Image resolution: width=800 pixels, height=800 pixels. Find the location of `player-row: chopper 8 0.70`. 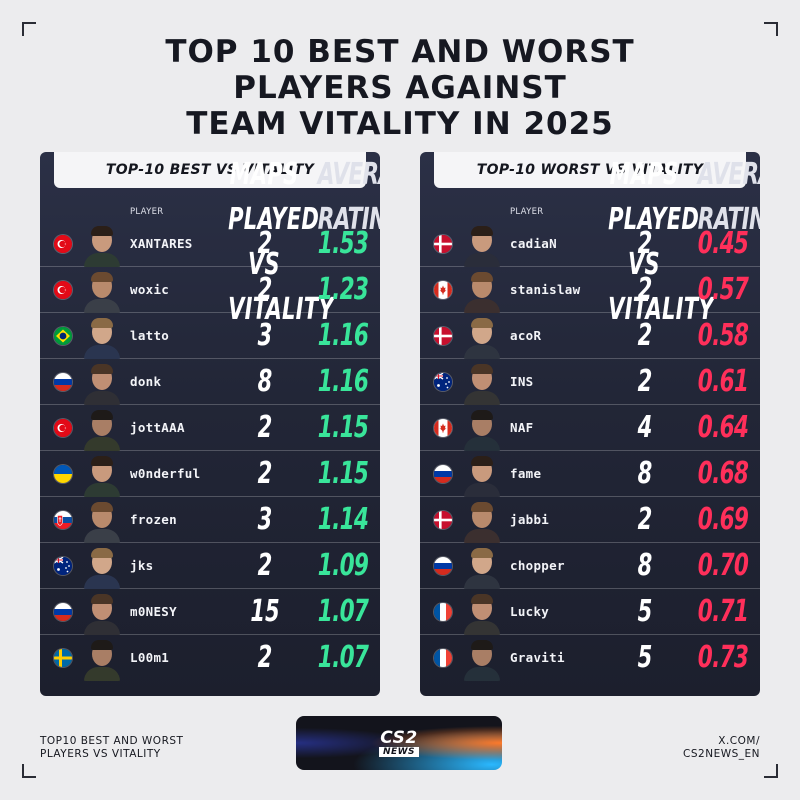

player-row: chopper 8 0.70 is located at coordinates (590, 566).